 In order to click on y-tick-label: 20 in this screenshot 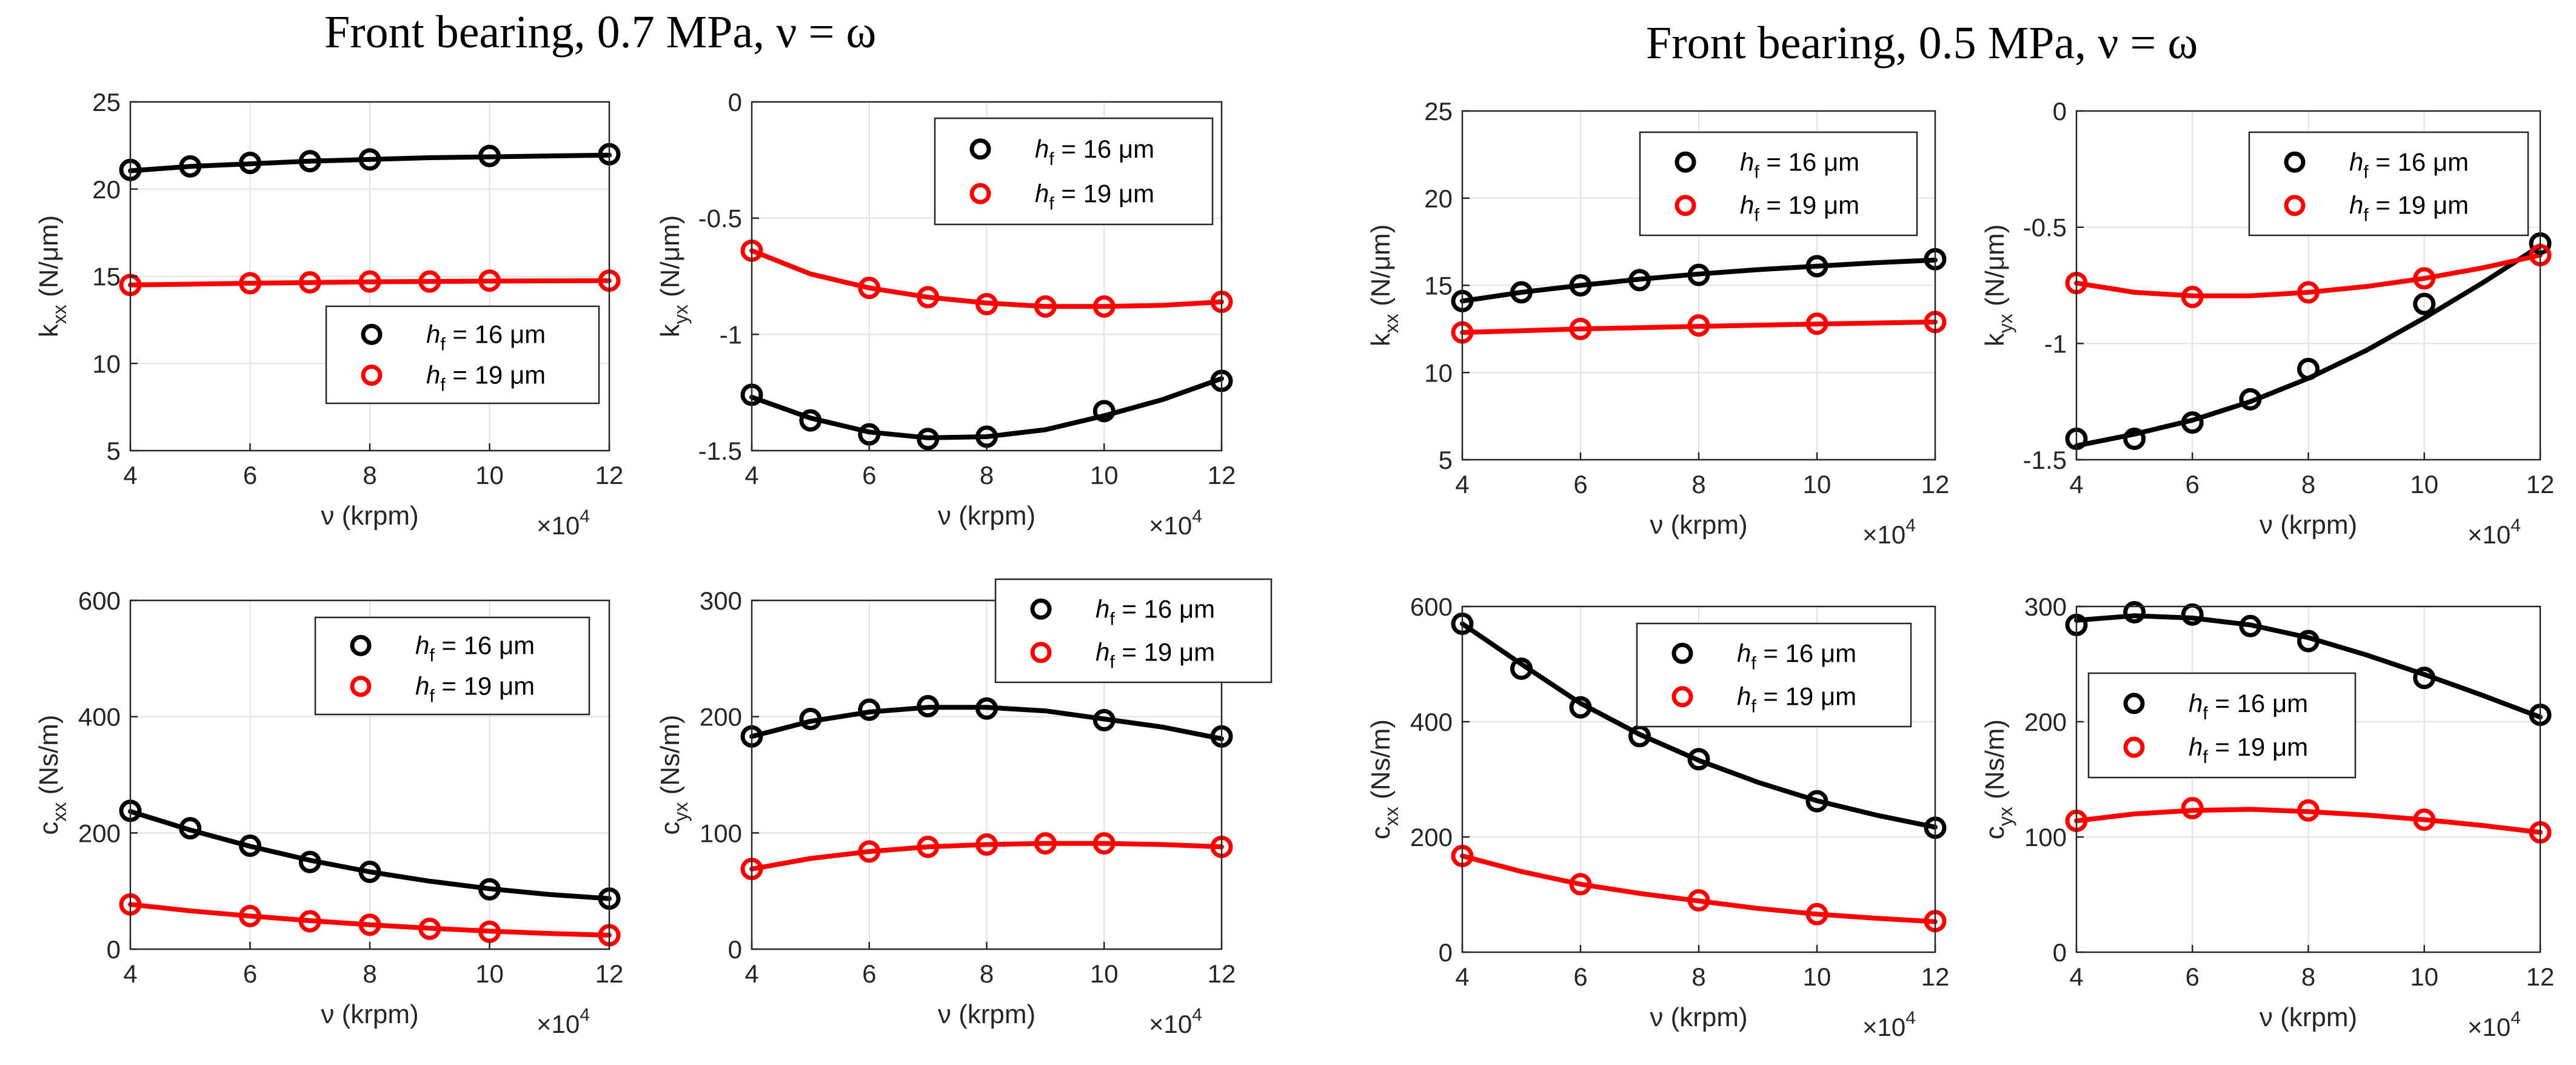, I will do `click(106, 189)`.